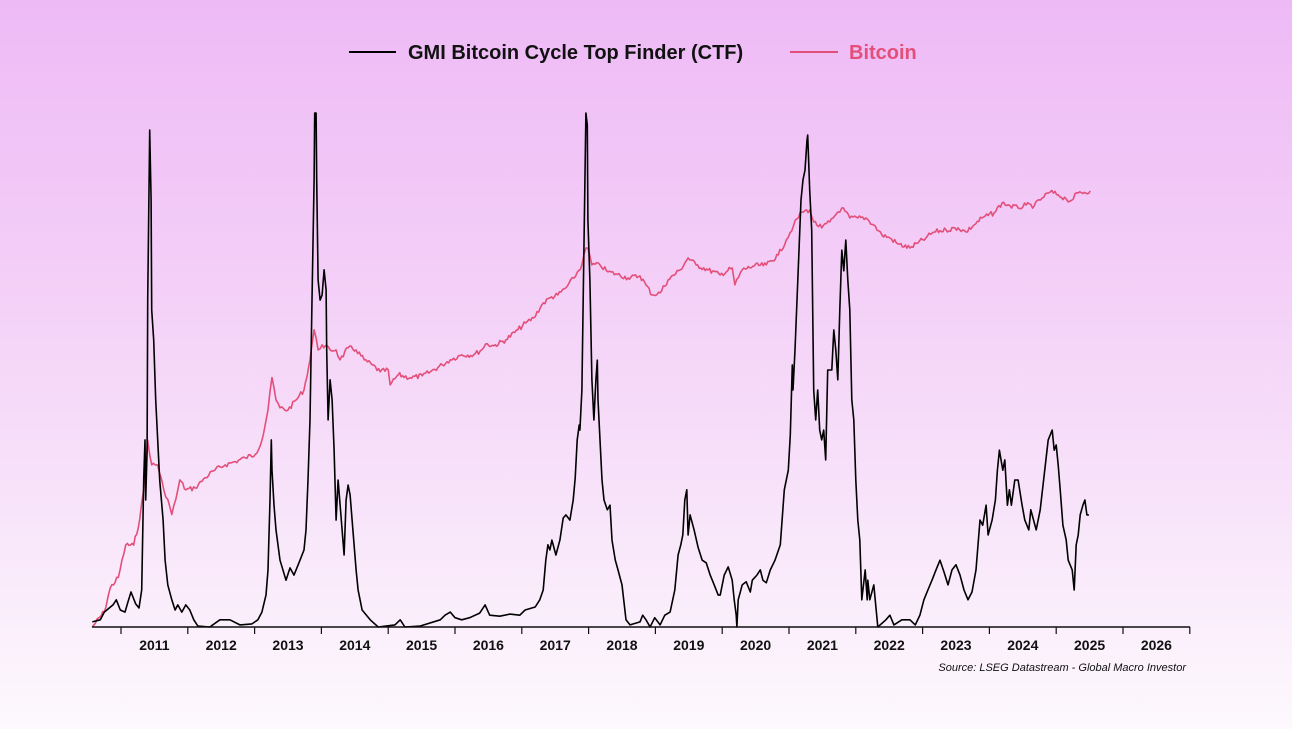 The width and height of the screenshot is (1292, 729). What do you see at coordinates (354, 645) in the screenshot?
I see `x-tick-label: 2014` at bounding box center [354, 645].